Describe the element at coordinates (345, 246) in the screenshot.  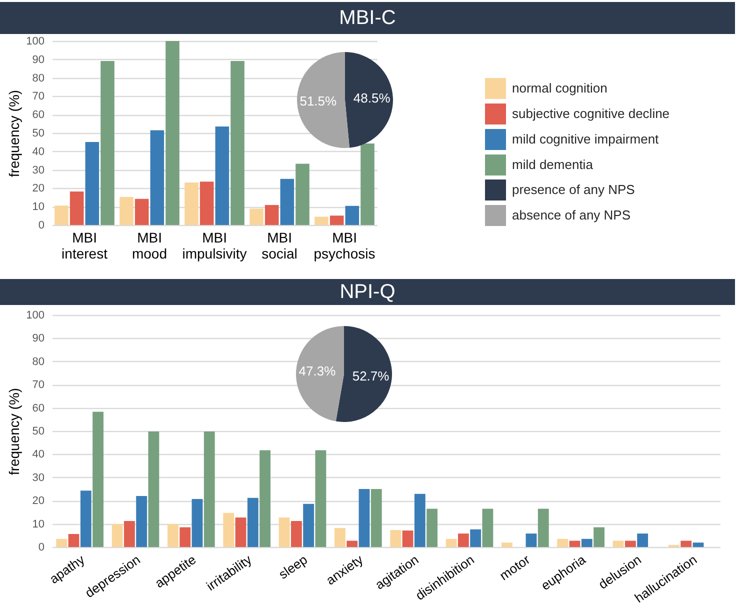
I see `x-tick-label: MBI psychosis` at that location.